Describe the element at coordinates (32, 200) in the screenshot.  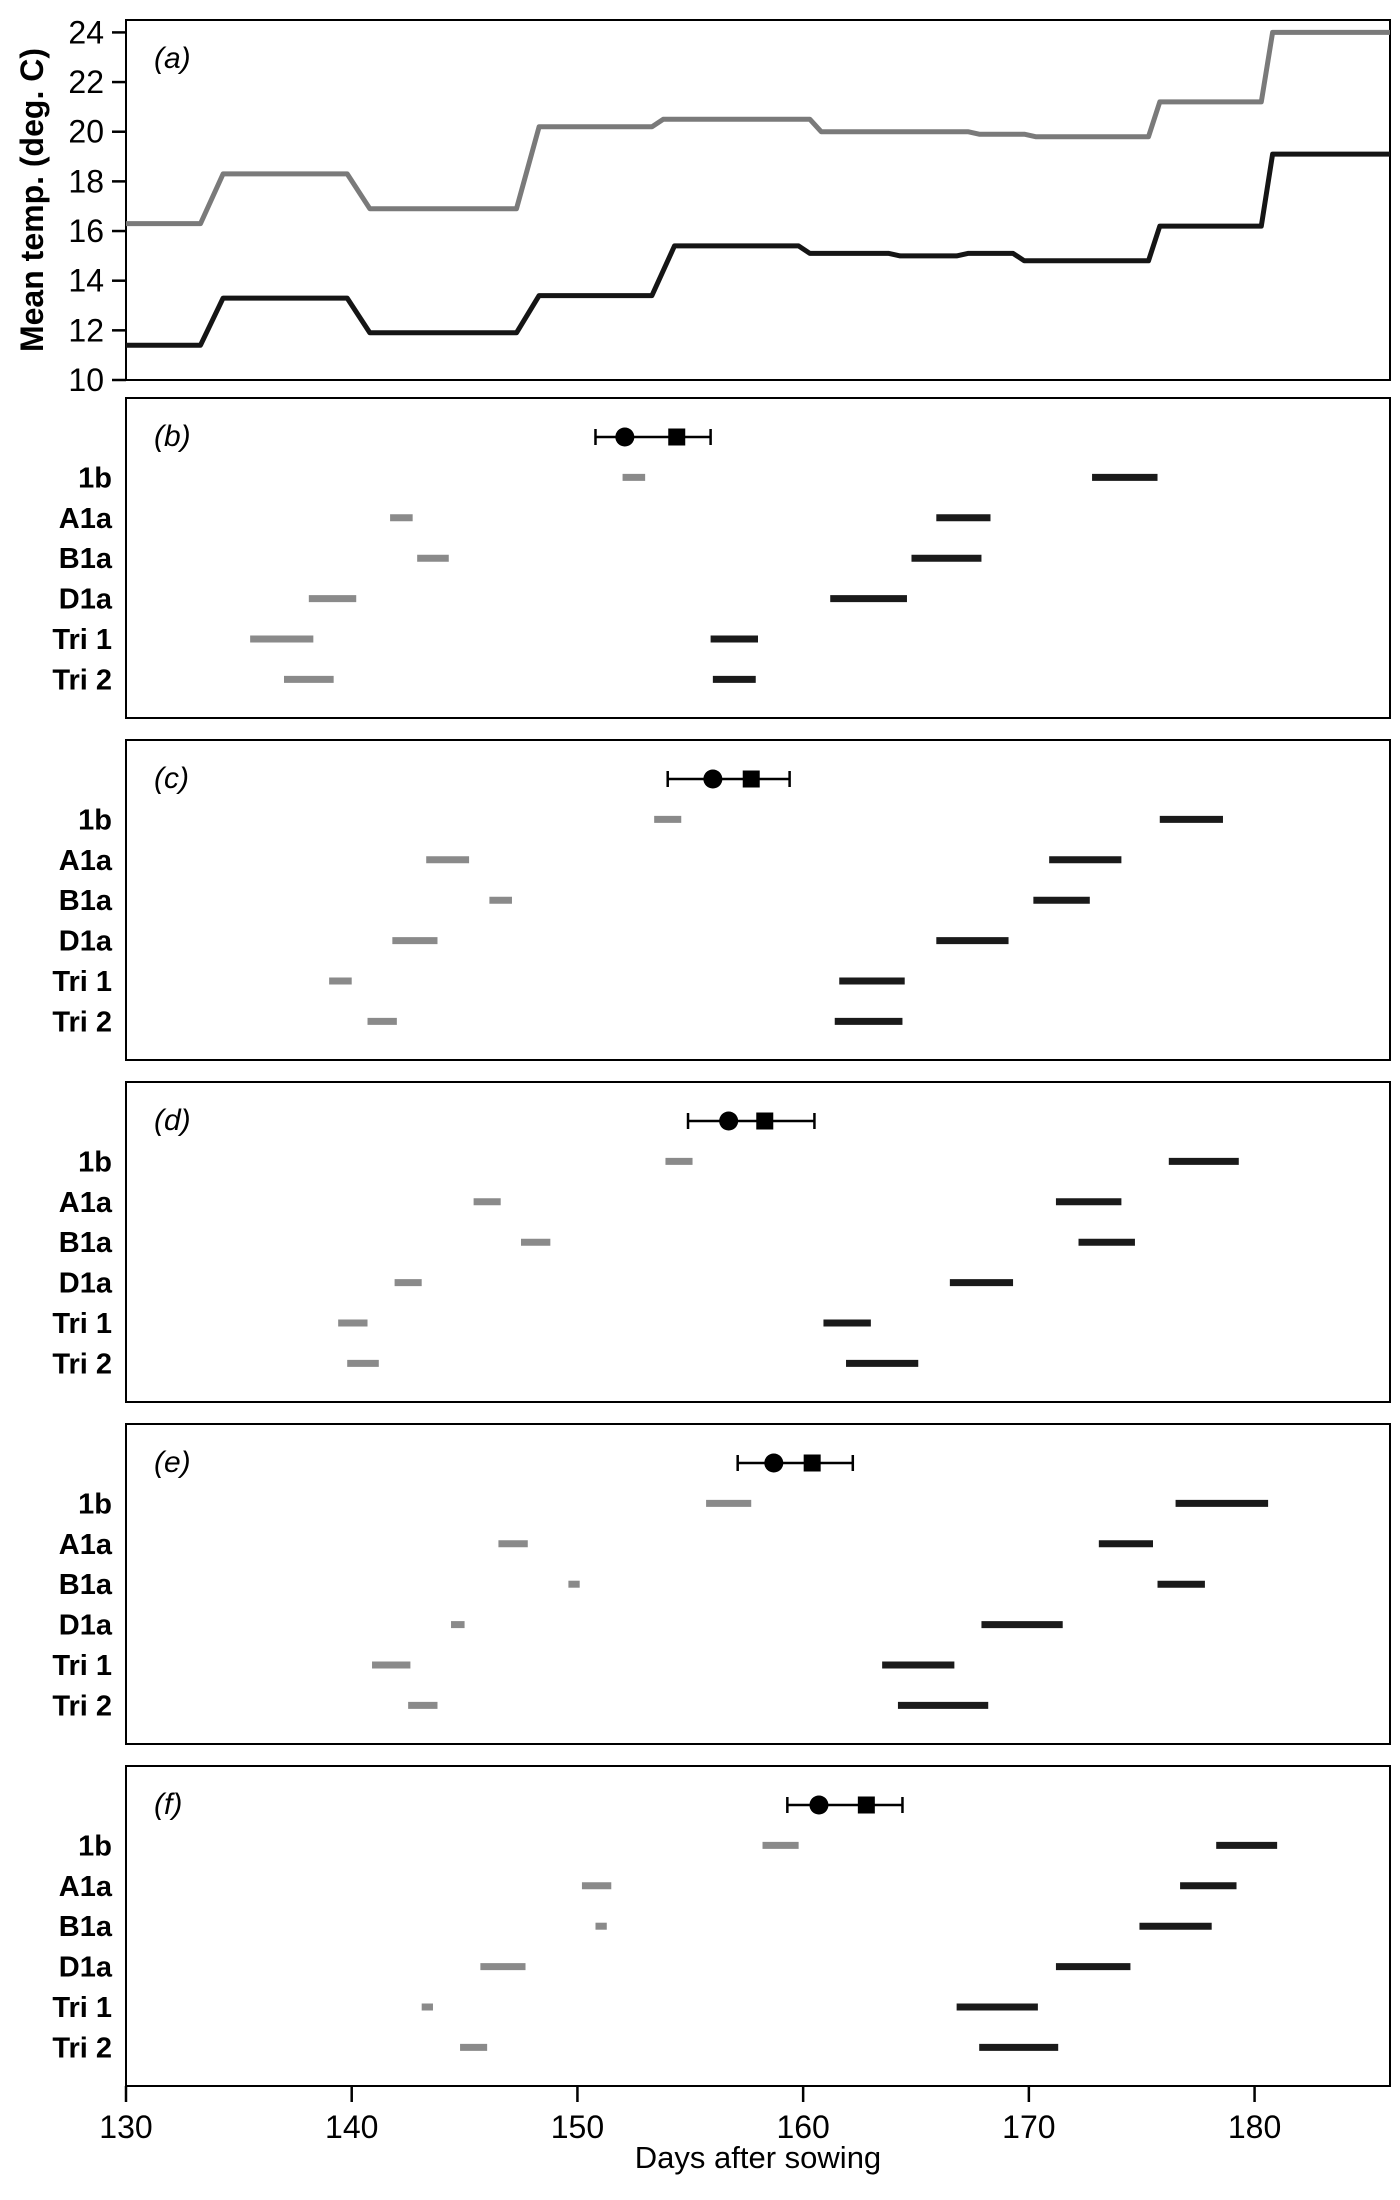
I see `y-axis-title: Mean temp. (deg. C)` at that location.